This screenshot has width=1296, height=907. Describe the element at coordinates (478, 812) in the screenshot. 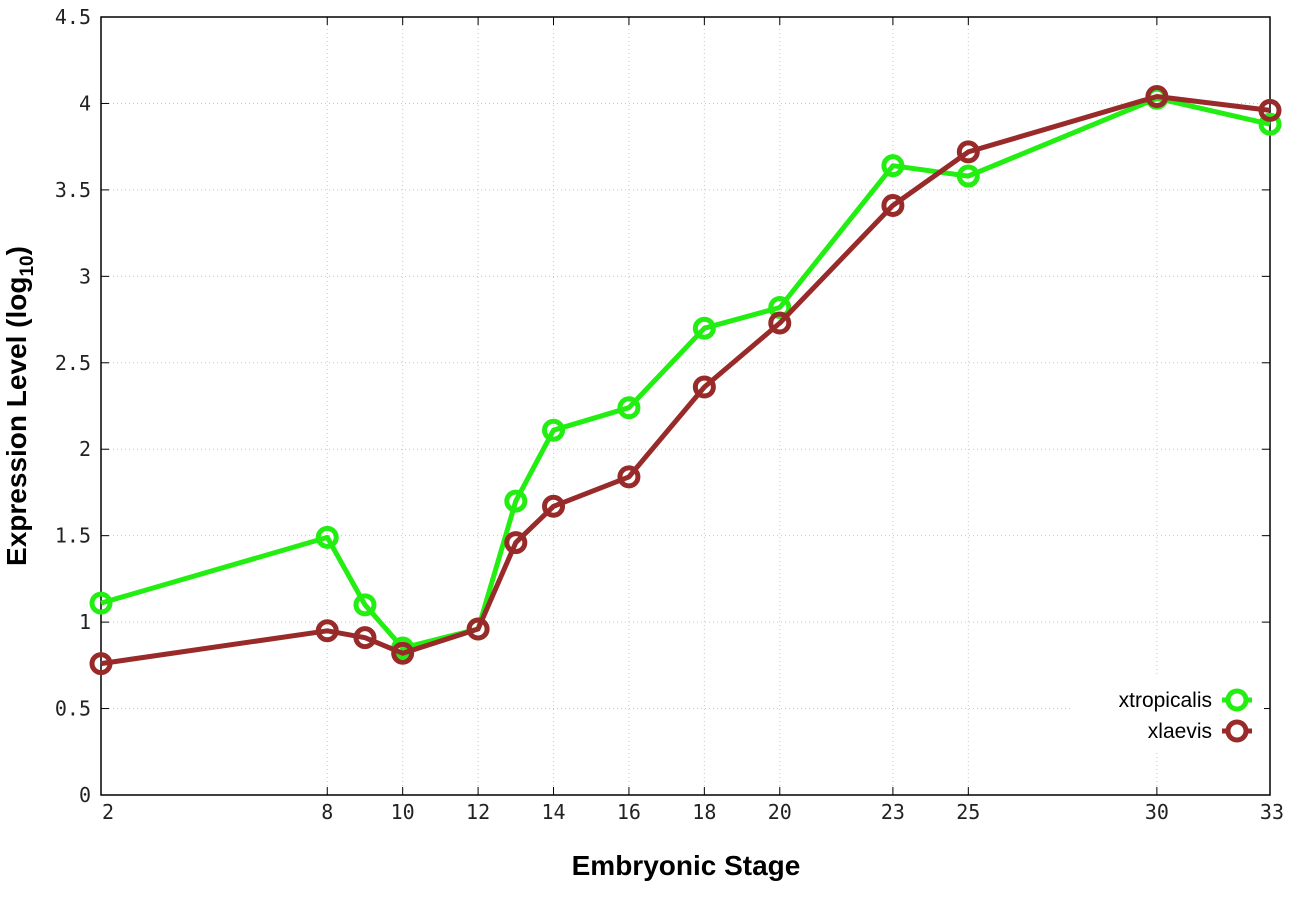

I see `x-tick-label: 12` at that location.